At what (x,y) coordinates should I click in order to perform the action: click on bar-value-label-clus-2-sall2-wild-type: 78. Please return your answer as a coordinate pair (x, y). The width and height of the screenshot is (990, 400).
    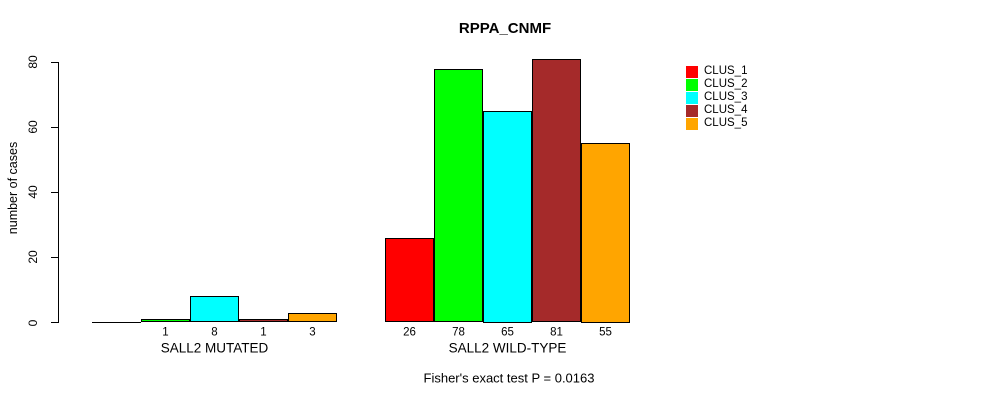
    Looking at the image, I should click on (458, 331).